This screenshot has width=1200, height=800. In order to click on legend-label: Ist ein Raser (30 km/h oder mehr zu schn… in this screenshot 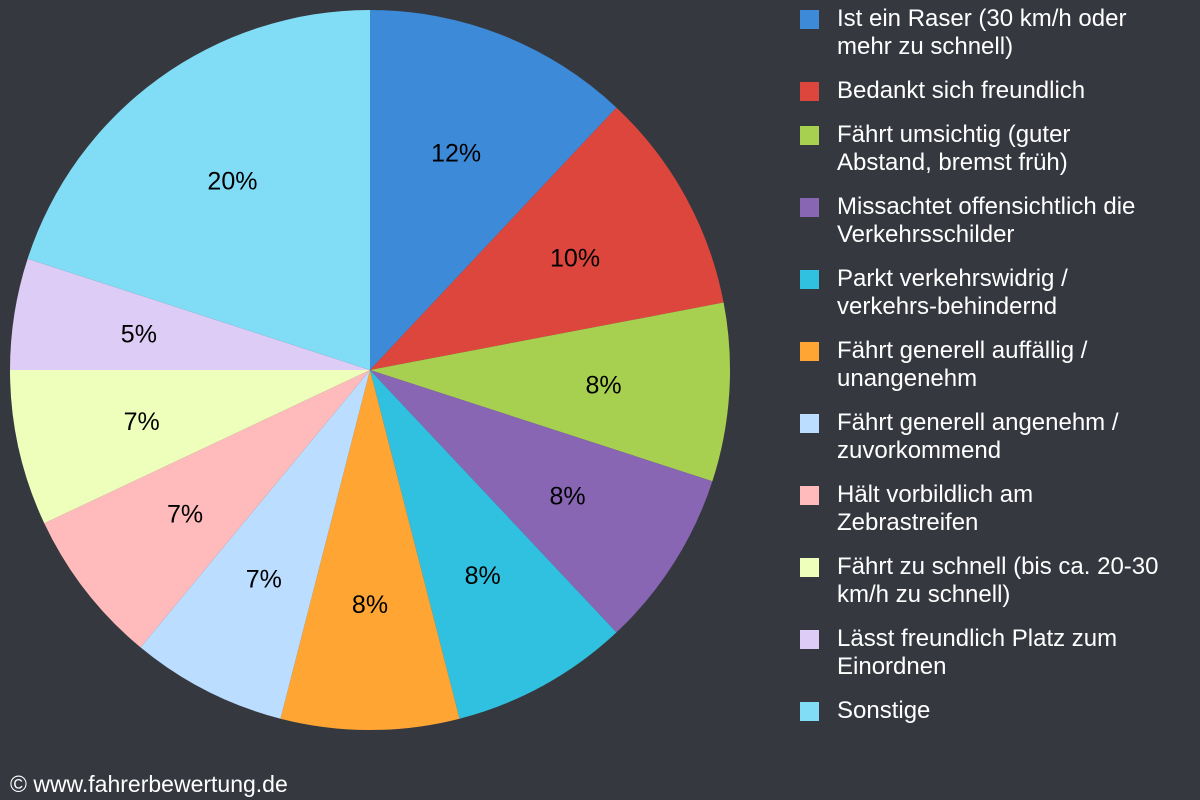, I will do `click(982, 32)`.